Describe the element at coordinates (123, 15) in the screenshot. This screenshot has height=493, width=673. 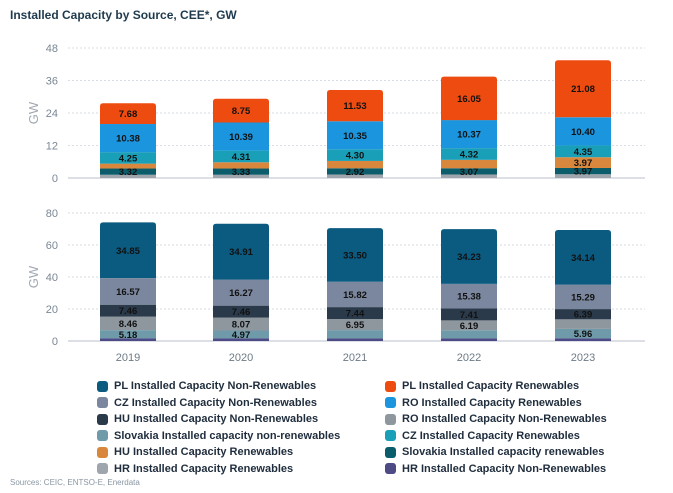
I see `chart-title: Installed Capacity by Source, CEE*, GW` at that location.